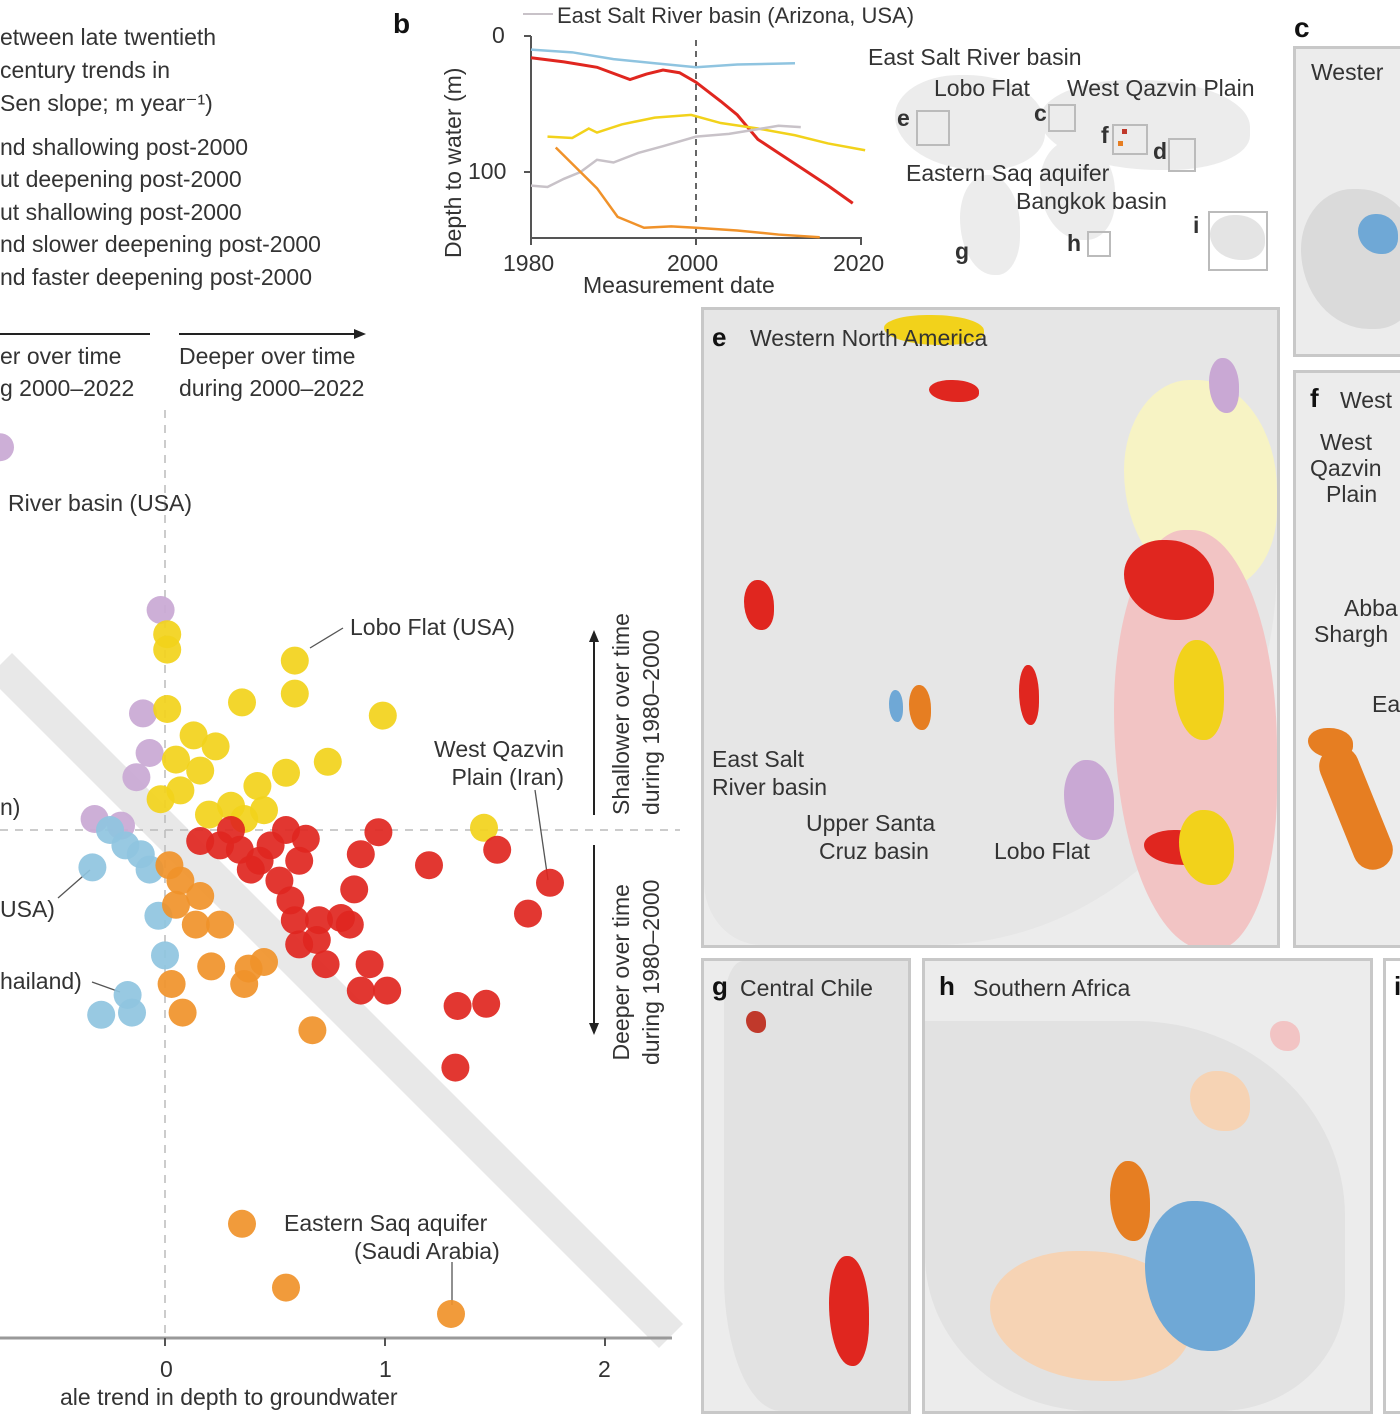  What do you see at coordinates (402, 23) in the screenshot?
I see `panel-label-b: b` at bounding box center [402, 23].